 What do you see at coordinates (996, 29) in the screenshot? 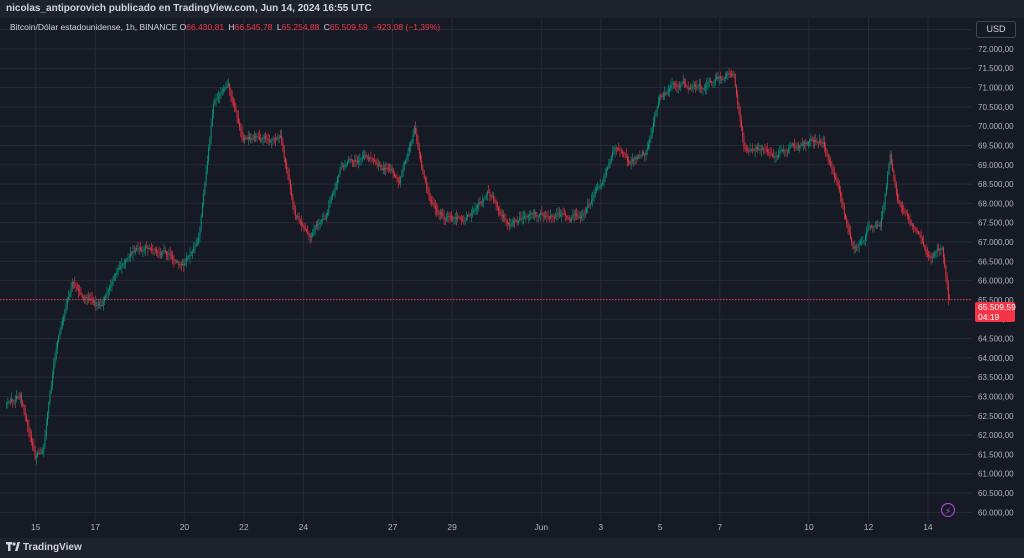
I see `currency-button: USD` at bounding box center [996, 29].